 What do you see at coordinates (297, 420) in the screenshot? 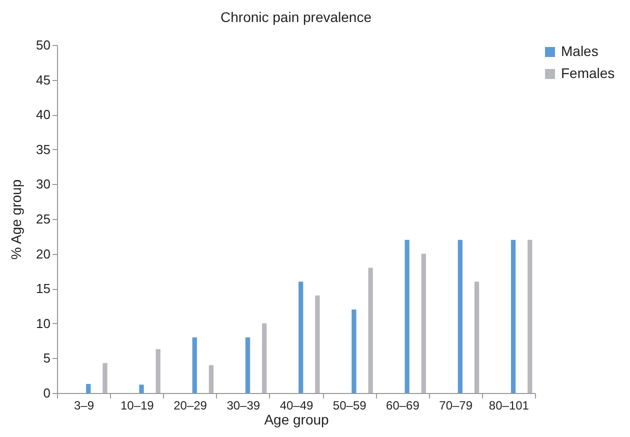
I see `x-axis-title: Age group` at bounding box center [297, 420].